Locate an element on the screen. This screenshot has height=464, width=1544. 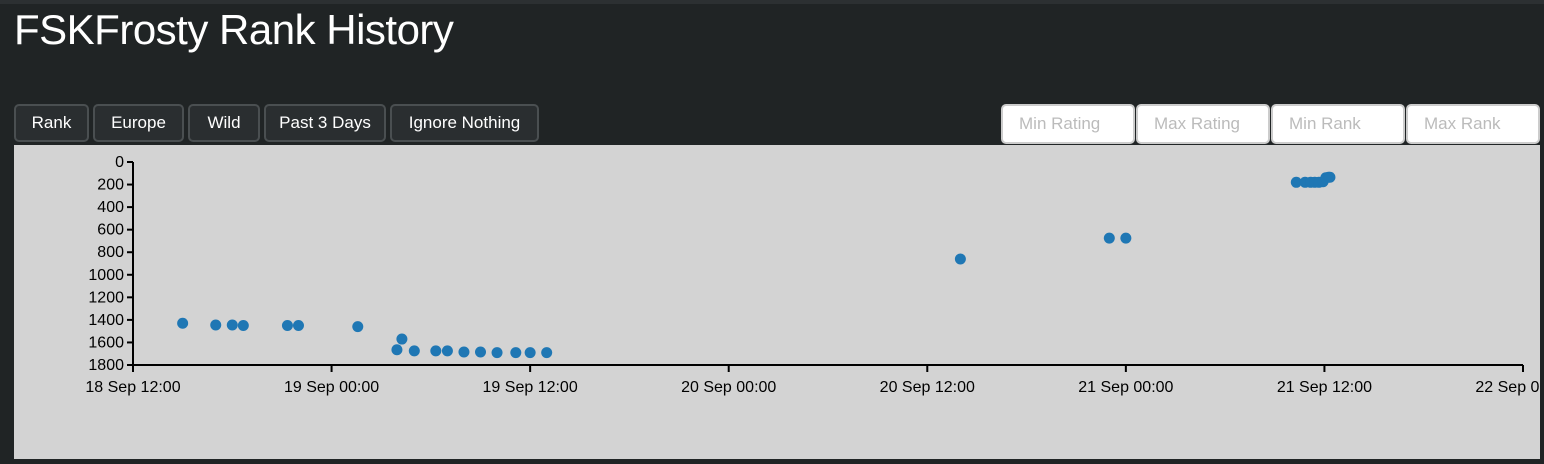
y-tick-label: 1400 is located at coordinates (106, 320).